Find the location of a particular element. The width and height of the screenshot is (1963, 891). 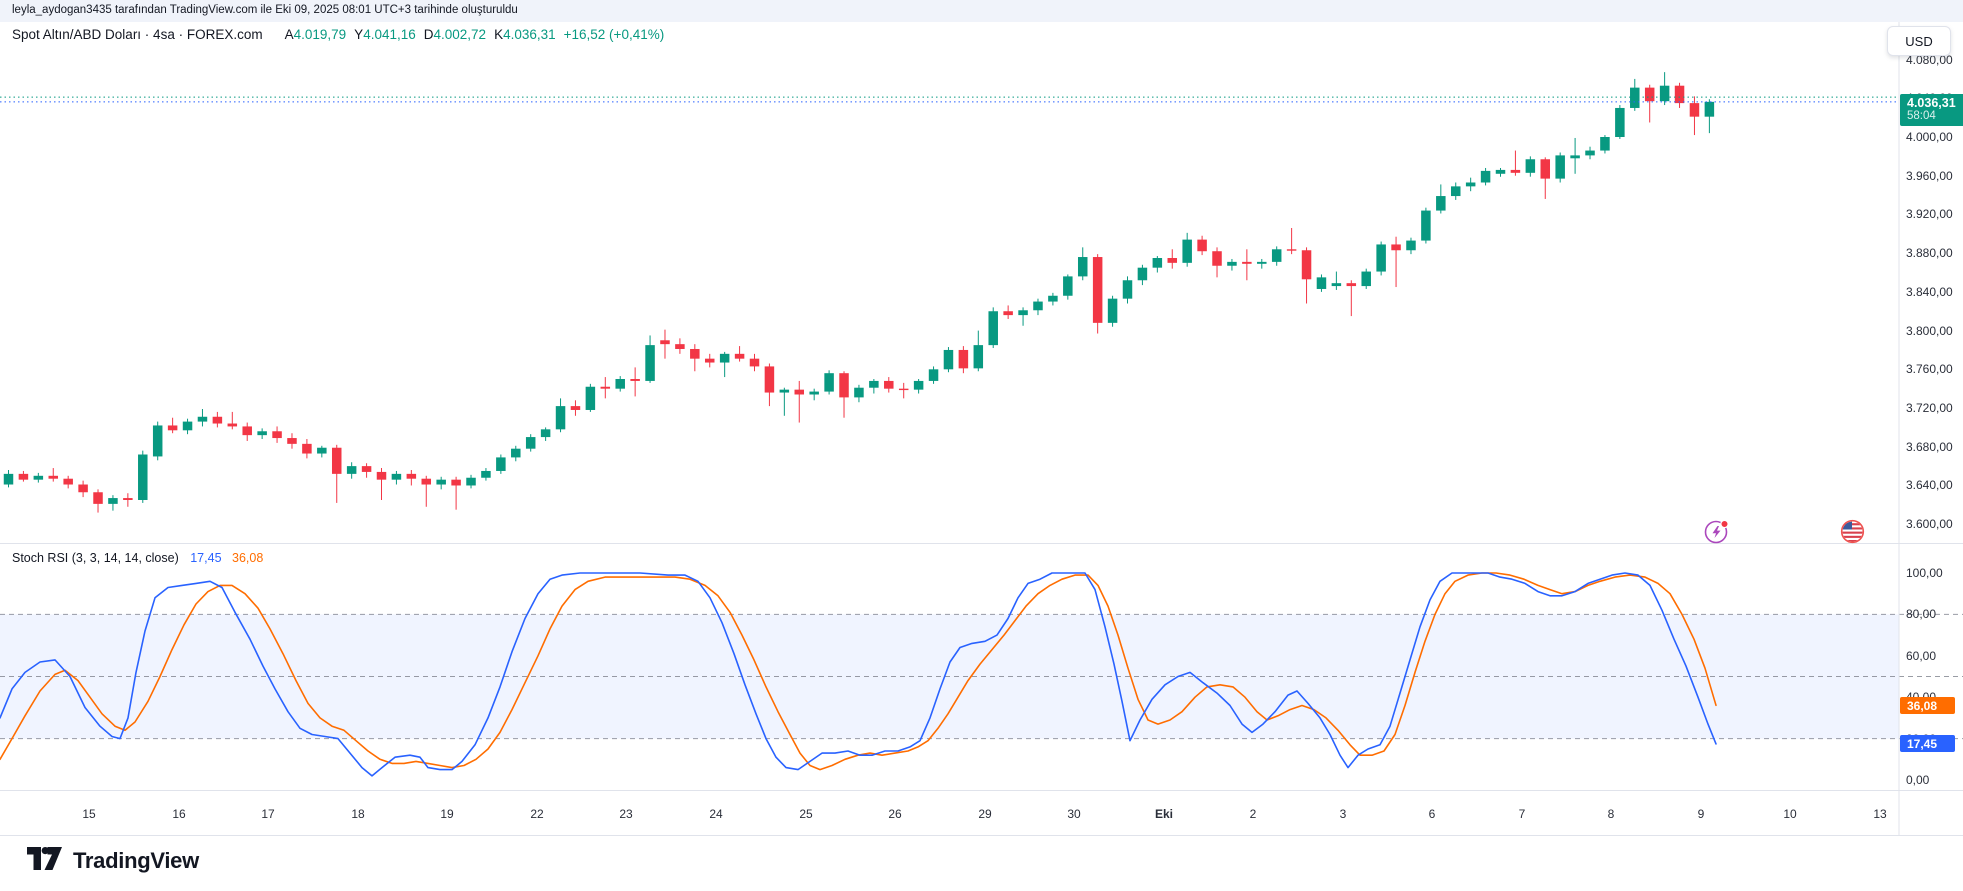

time-tick-label: 15 is located at coordinates (89, 814).